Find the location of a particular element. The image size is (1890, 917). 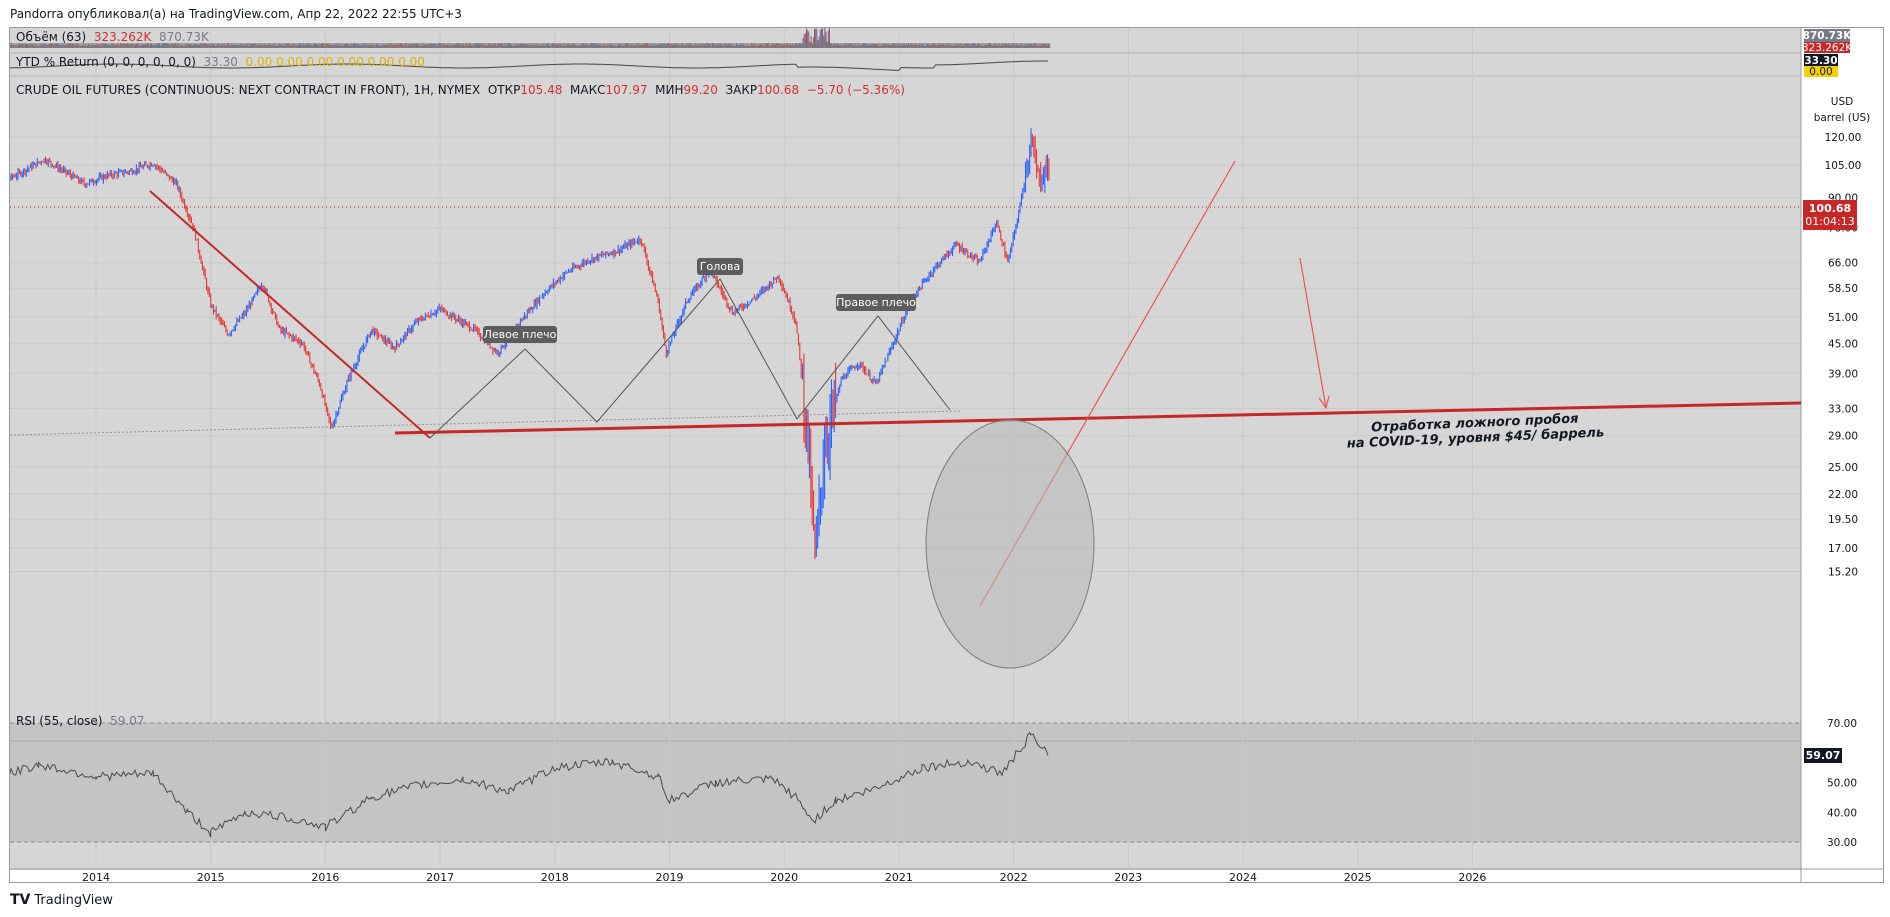

volume-tag-bg is located at coordinates (1827, 35).